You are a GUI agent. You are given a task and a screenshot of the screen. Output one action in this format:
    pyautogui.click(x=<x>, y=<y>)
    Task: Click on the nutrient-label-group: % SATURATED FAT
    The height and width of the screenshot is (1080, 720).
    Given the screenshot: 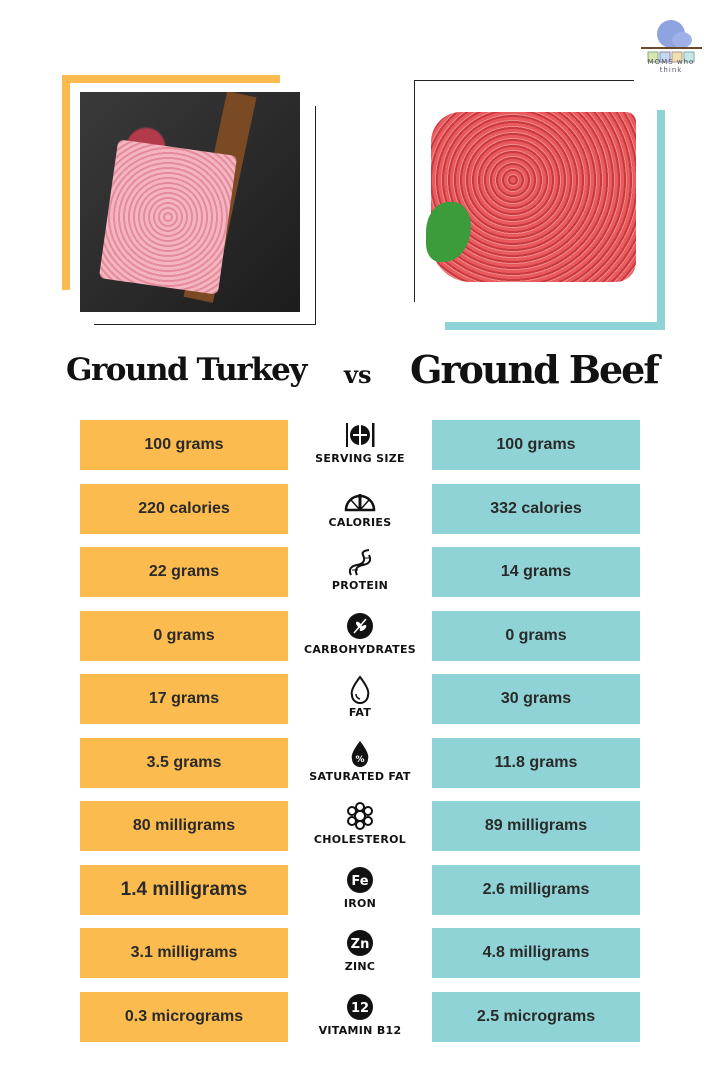 What is the action you would take?
    pyautogui.click(x=360, y=766)
    